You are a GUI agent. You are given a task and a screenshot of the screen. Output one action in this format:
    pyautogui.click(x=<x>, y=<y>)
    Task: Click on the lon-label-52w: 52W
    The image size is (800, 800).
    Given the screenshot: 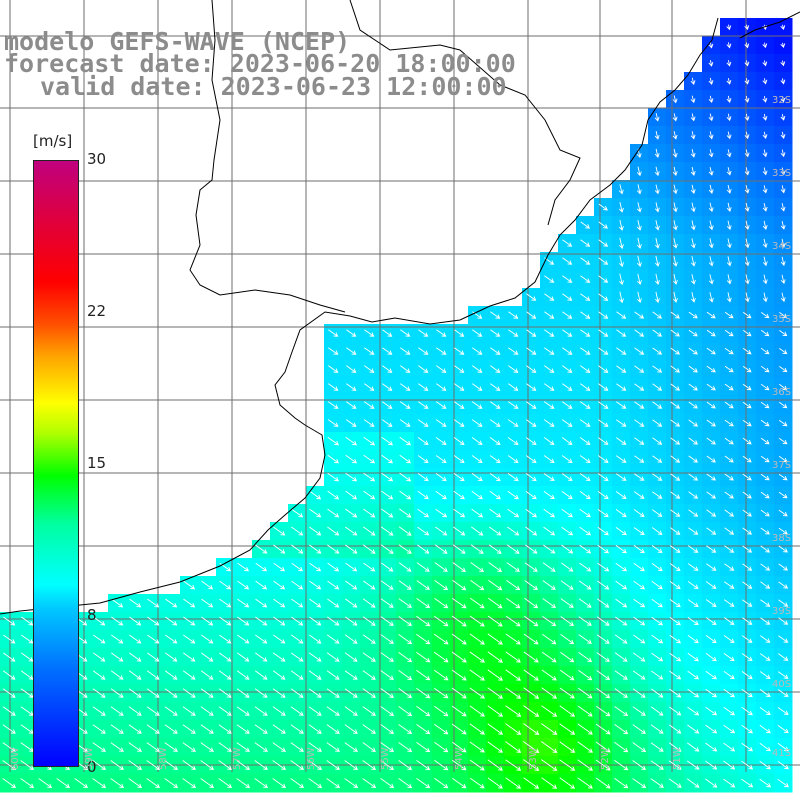 What is the action you would take?
    pyautogui.click(x=605, y=758)
    